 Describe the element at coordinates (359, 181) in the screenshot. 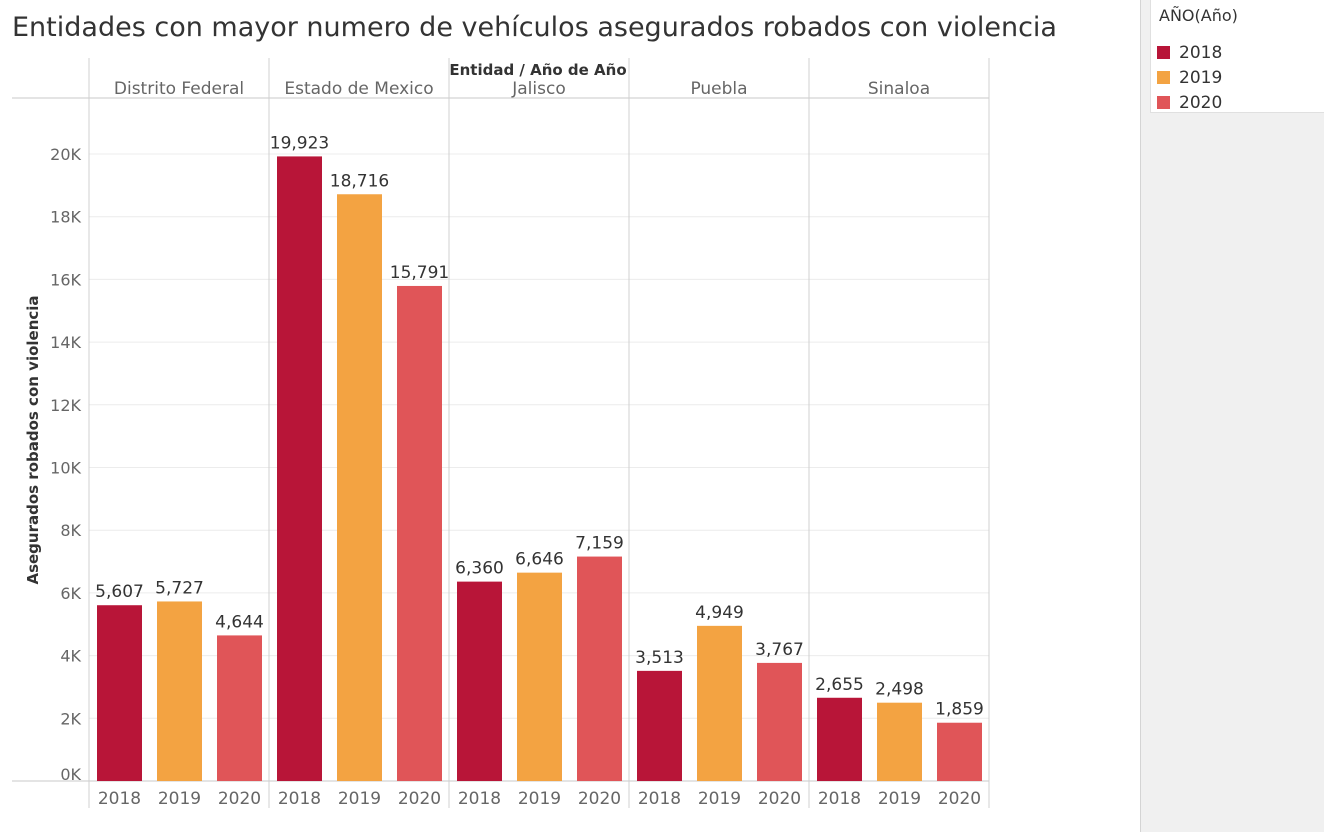

I see `data-label: 18,716` at that location.